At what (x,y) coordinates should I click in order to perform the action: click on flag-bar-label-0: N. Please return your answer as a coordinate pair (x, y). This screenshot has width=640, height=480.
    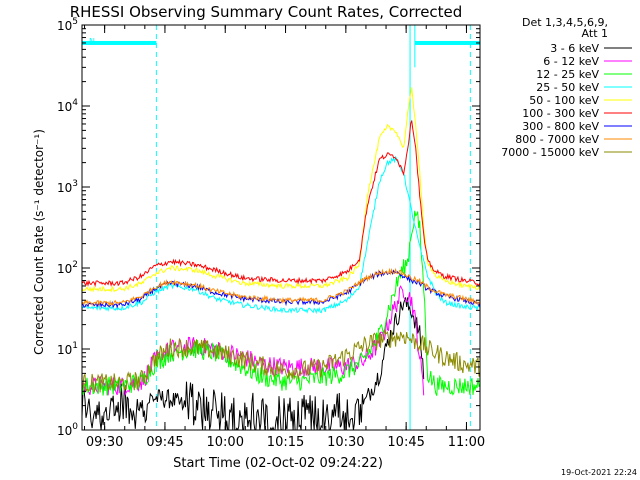
    Looking at the image, I should click on (92, 41).